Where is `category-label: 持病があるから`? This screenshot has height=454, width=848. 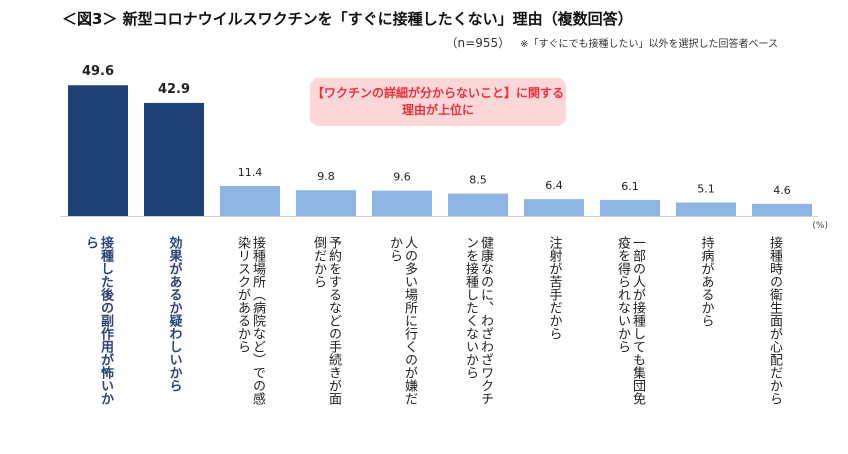
category-label: 持病があるから is located at coordinates (706, 281).